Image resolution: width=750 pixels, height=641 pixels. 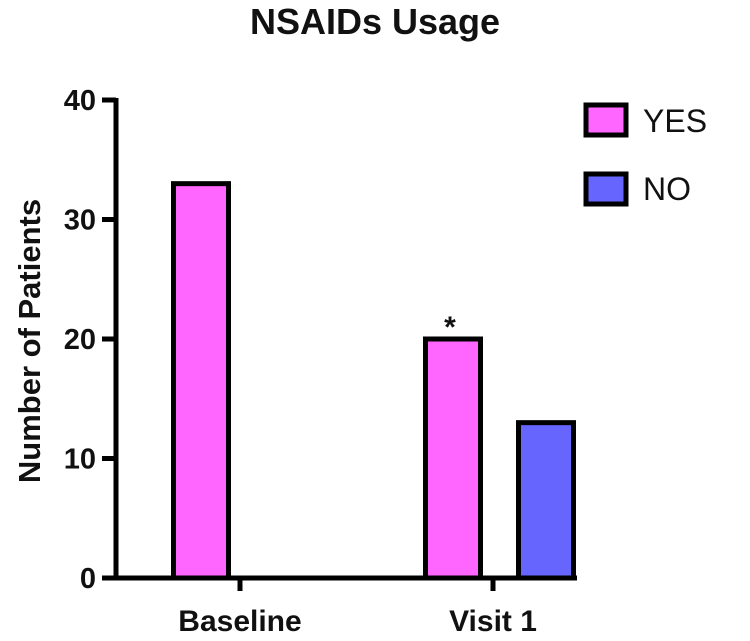 I want to click on annotations: *, so click(x=450, y=327).